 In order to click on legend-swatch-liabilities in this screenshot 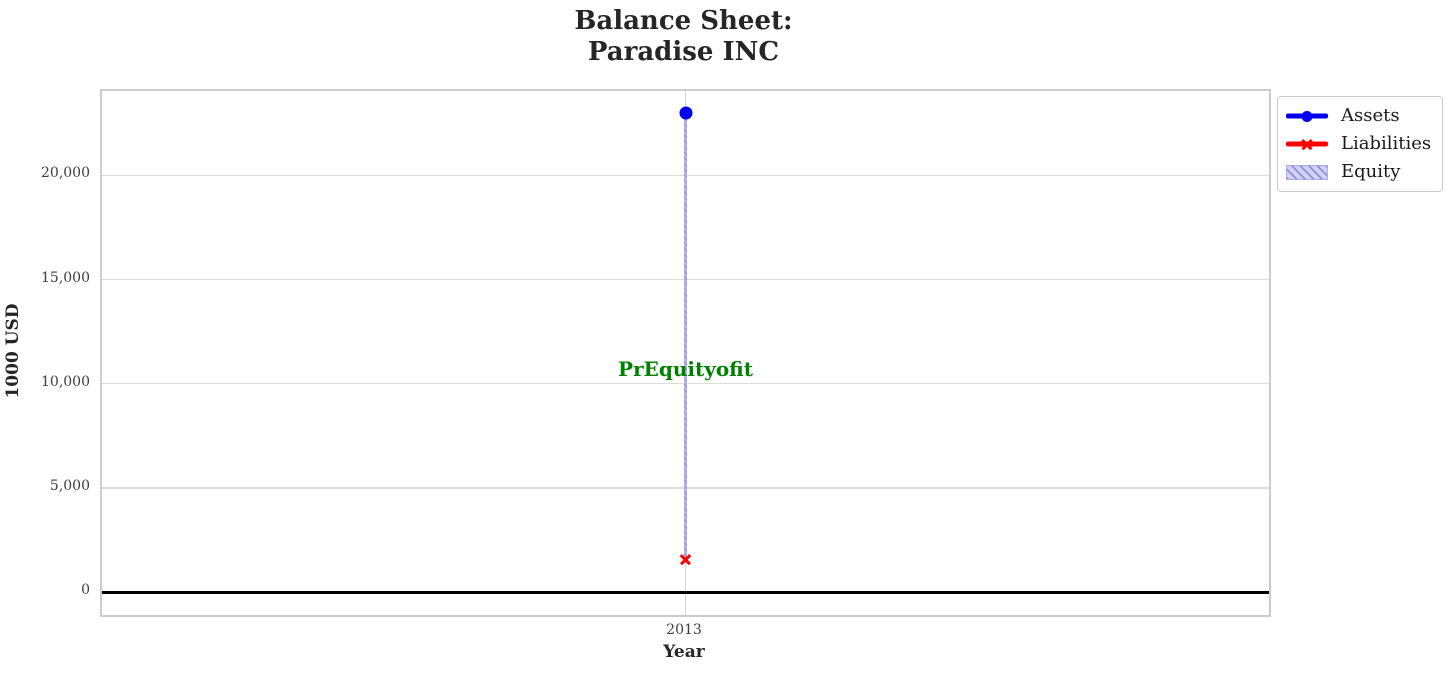, I will do `click(1307, 144)`.